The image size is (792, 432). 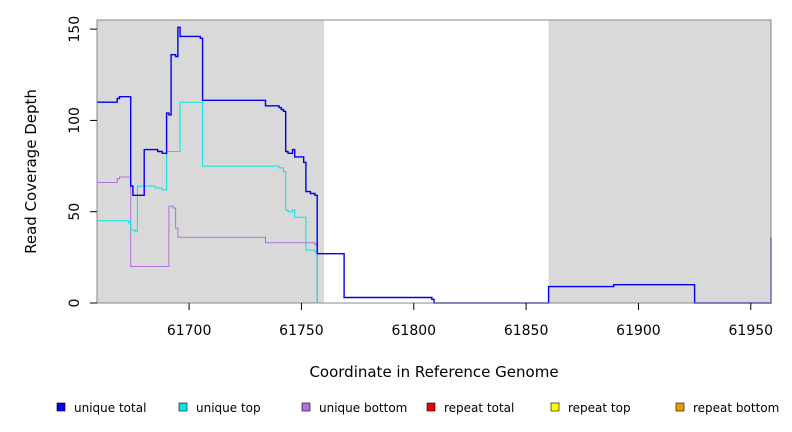 What do you see at coordinates (183, 407) in the screenshot?
I see `legend-swatch-unique-top` at bounding box center [183, 407].